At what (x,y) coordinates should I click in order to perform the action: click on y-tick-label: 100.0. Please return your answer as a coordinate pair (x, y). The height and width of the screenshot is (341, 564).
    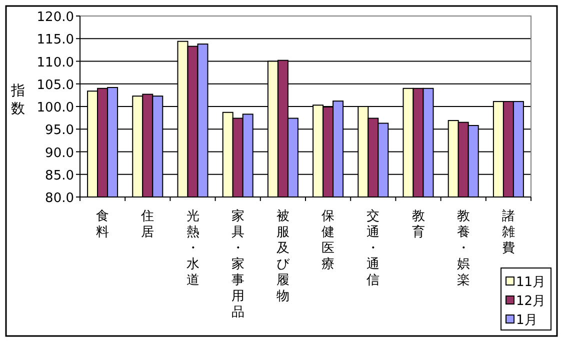
    Looking at the image, I should click on (55, 108).